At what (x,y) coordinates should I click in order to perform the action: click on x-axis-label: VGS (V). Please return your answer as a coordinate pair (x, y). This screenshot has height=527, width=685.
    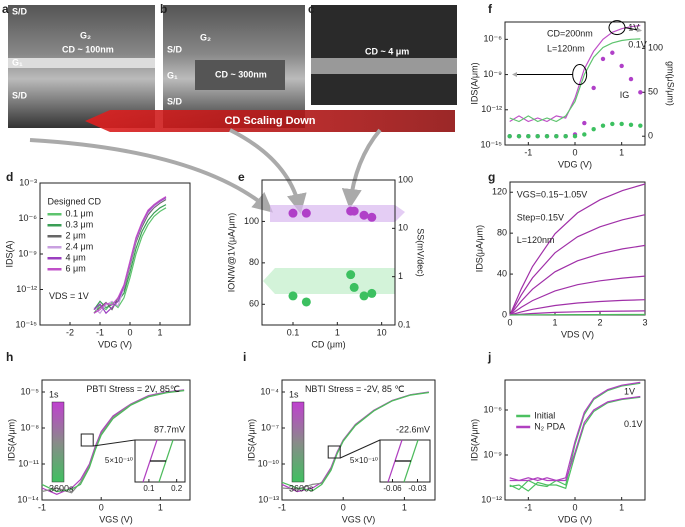
    Looking at the image, I should click on (116, 519).